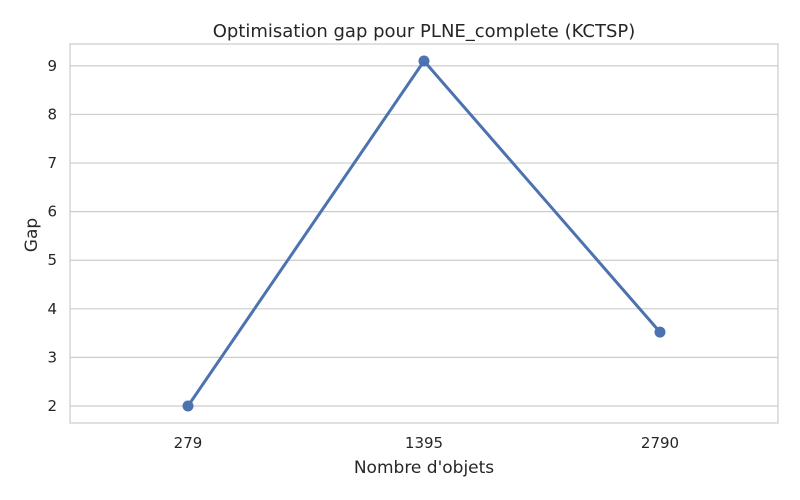  Describe the element at coordinates (52, 260) in the screenshot. I see `y-tick-label: 5` at that location.